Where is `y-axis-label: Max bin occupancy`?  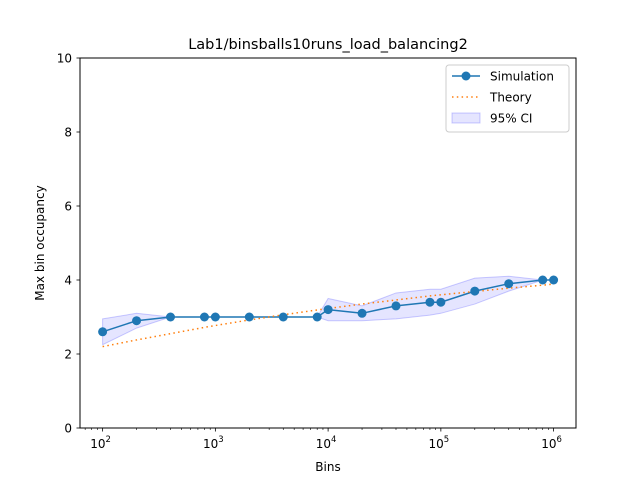
y-axis-label: Max bin occupancy is located at coordinates (40, 242).